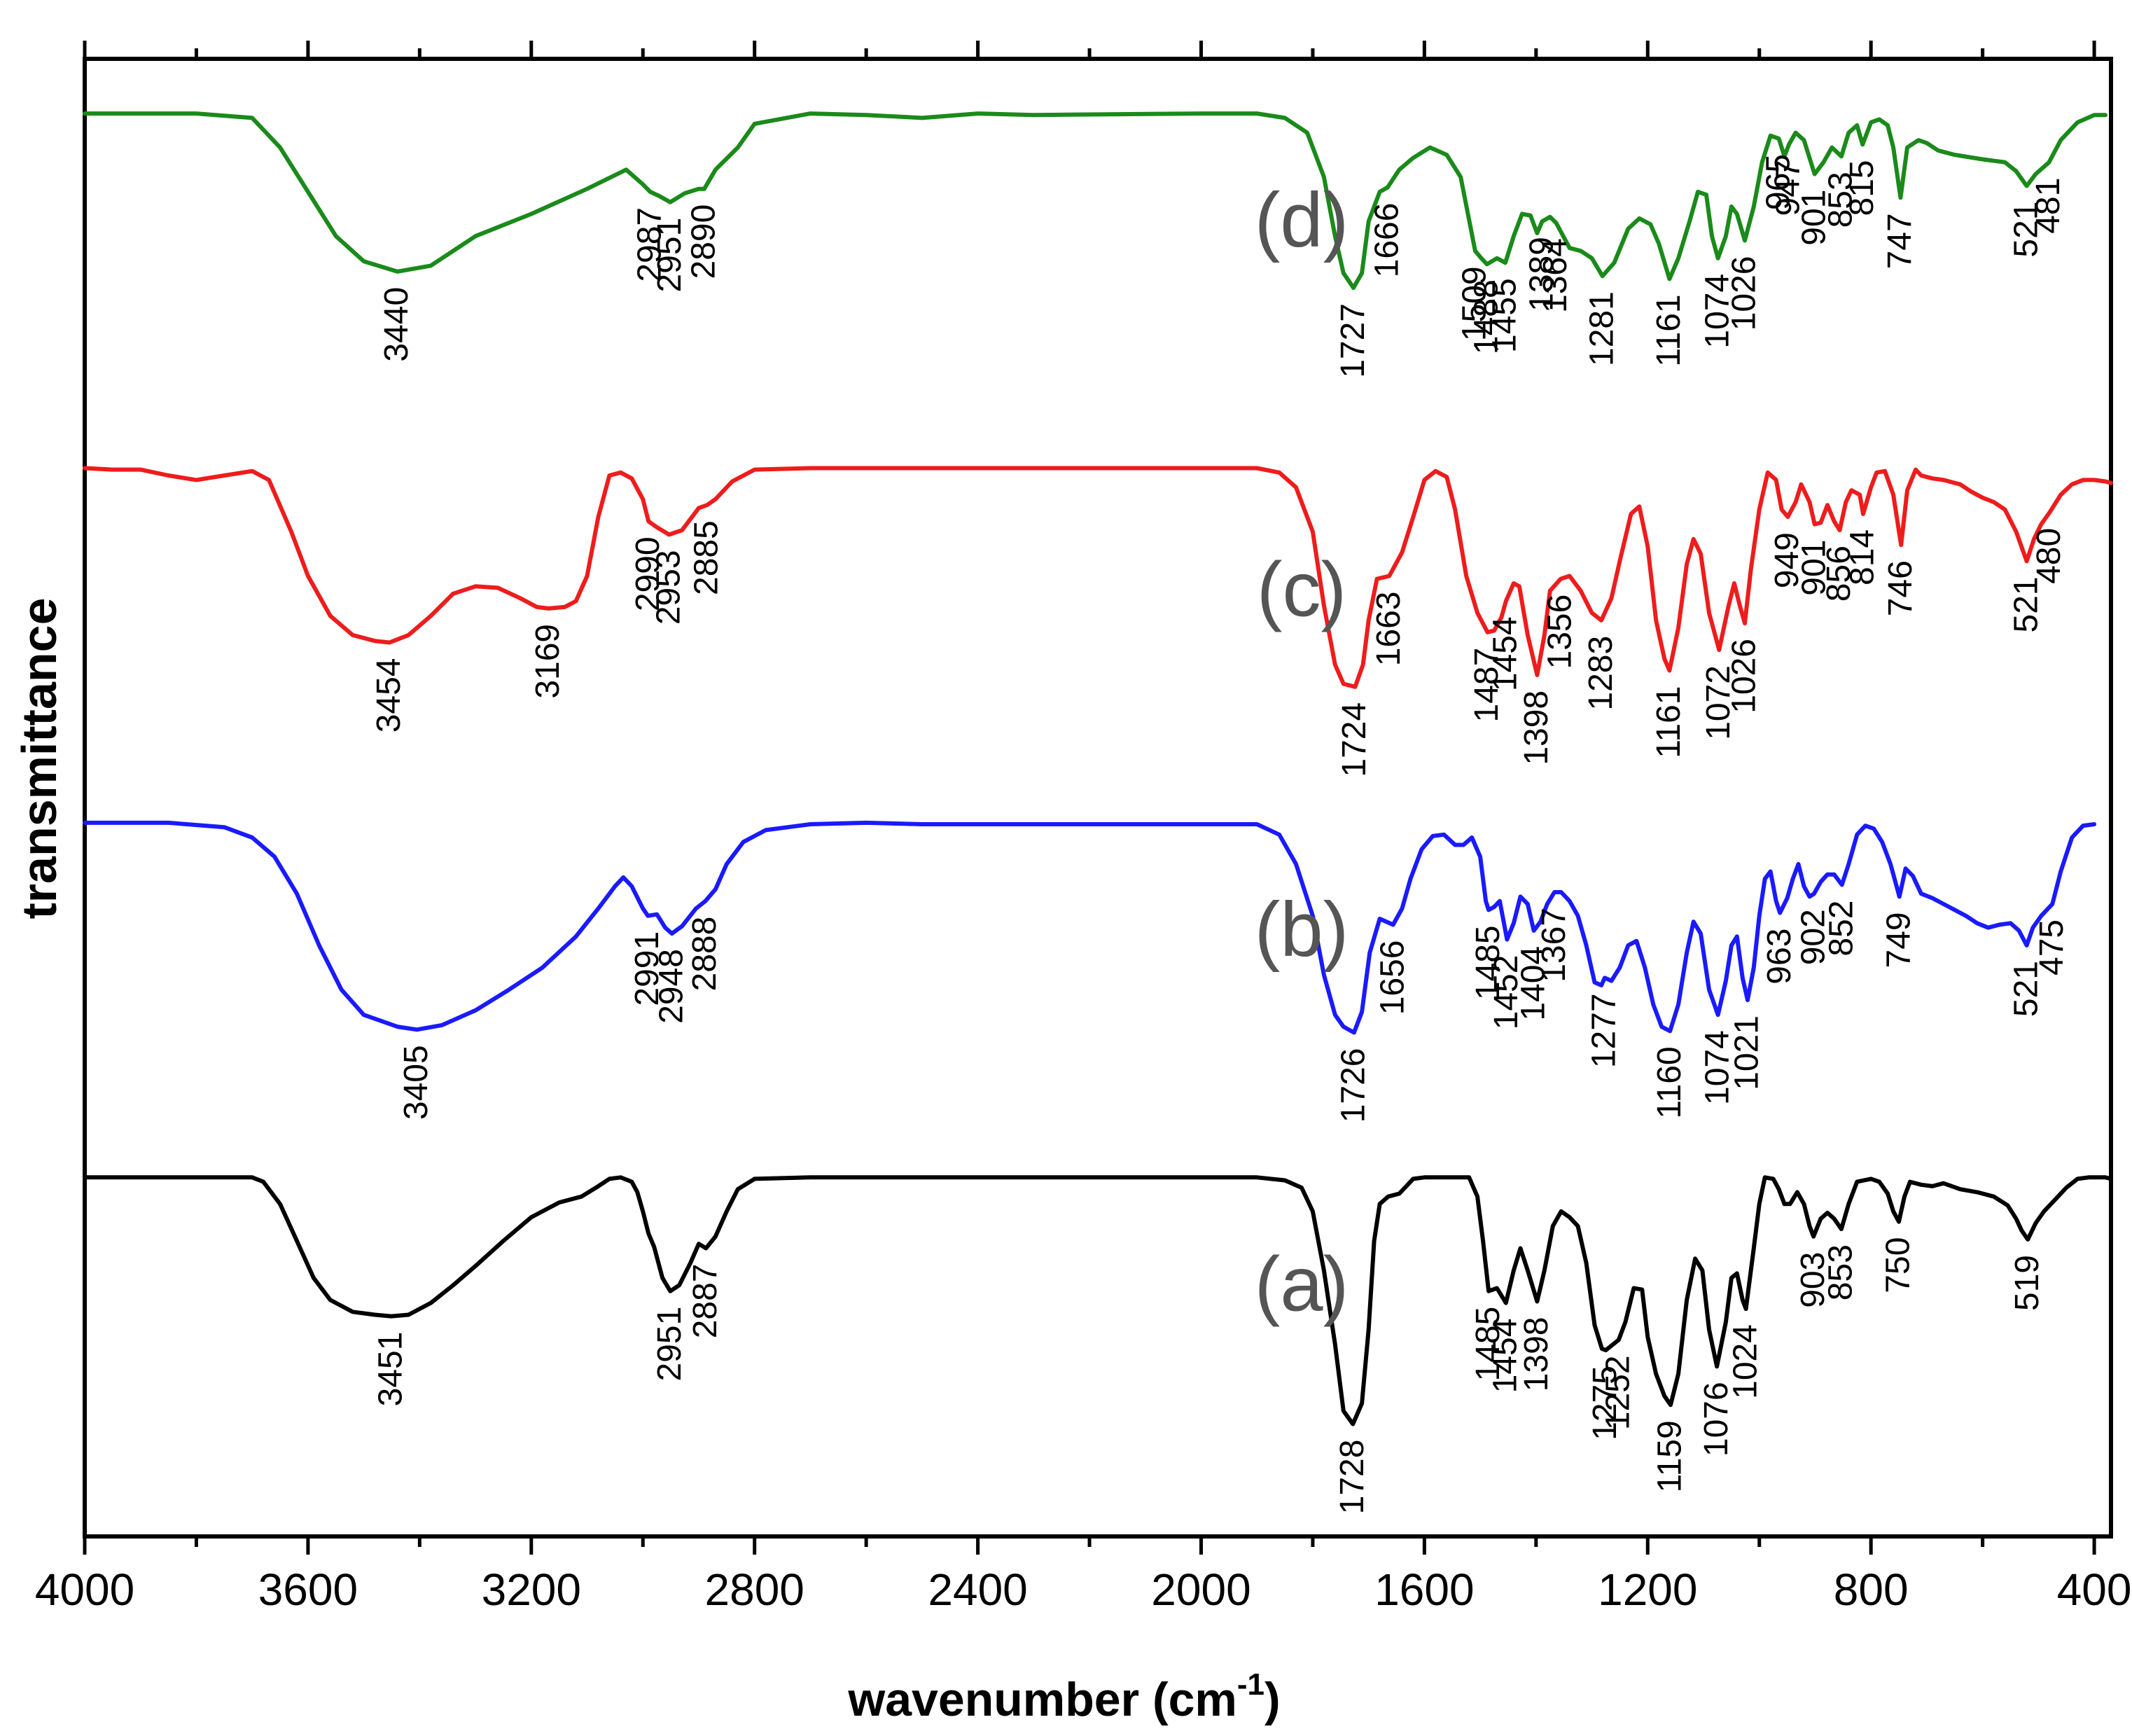 This screenshot has width=2132, height=1736. I want to click on peak-label-c: 480, so click(2049, 556).